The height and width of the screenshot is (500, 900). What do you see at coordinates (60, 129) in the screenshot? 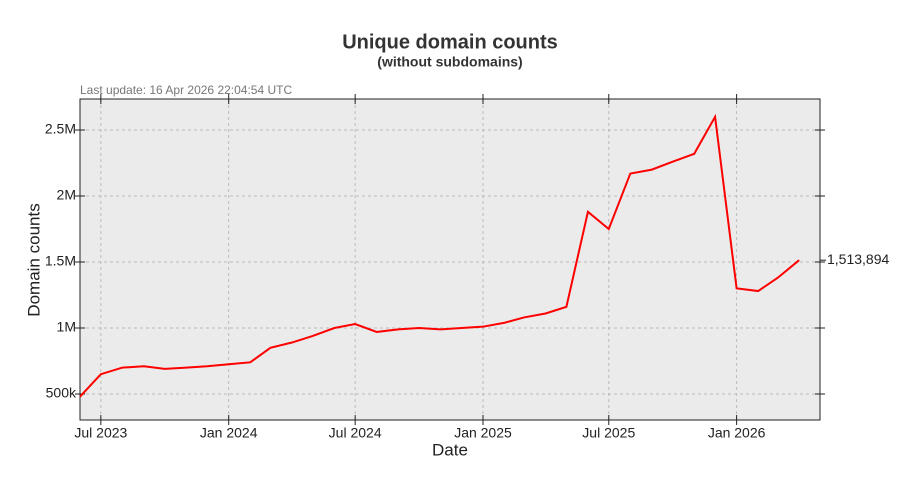
I see `y-tick-label: 2.5M` at bounding box center [60, 129].